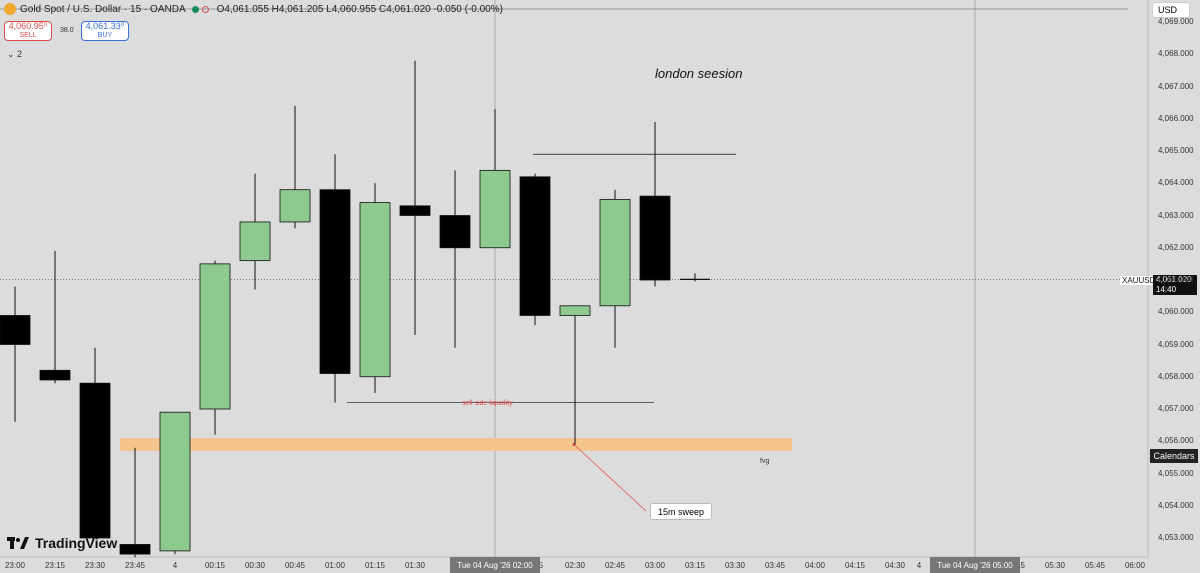 The image size is (1200, 573). Describe the element at coordinates (1055, 565) in the screenshot. I see `time-tick-label: 05:30` at that location.